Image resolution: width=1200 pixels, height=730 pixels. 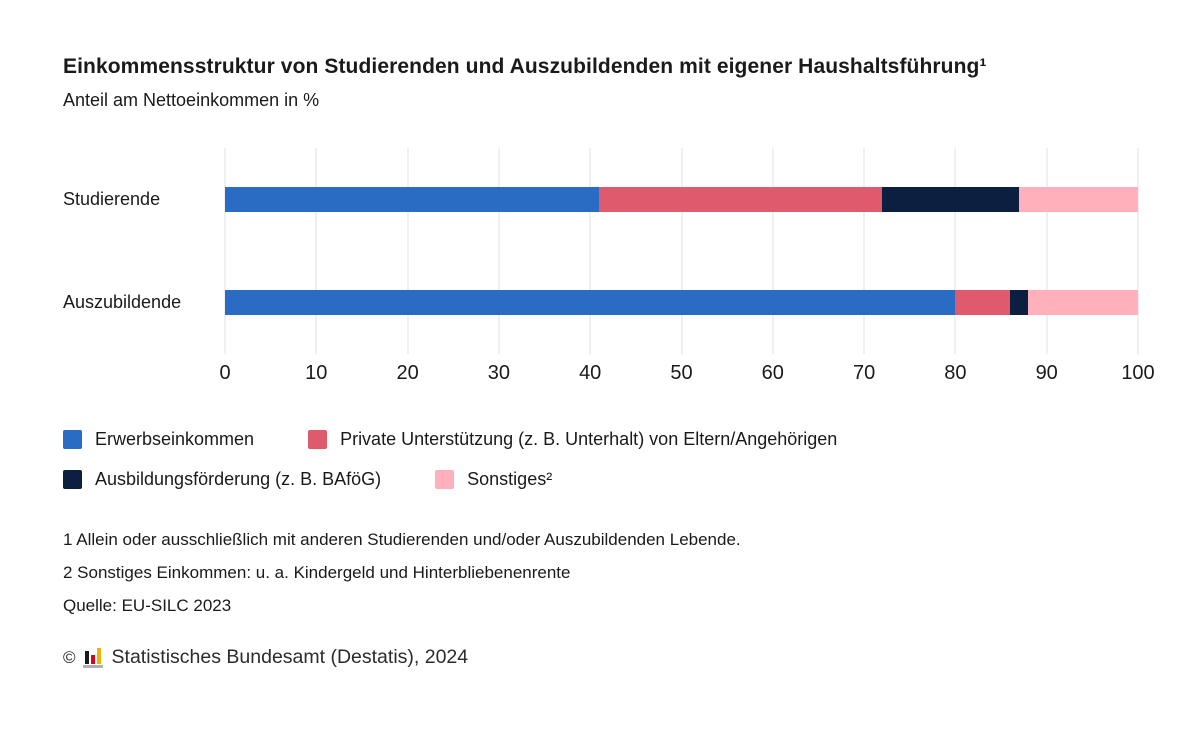 What do you see at coordinates (316, 373) in the screenshot?
I see `x-tick-label-10: 10` at bounding box center [316, 373].